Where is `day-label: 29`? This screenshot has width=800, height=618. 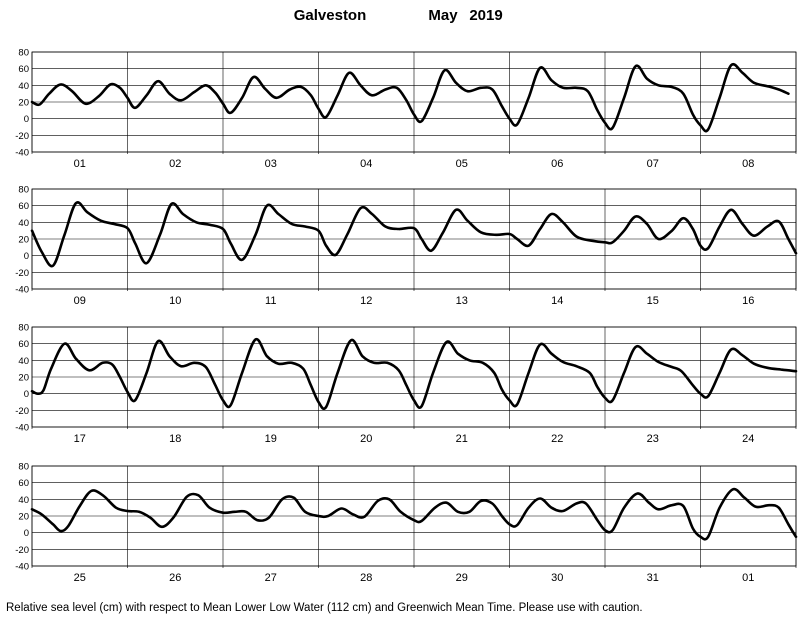
day-label: 29 is located at coordinates (462, 578).